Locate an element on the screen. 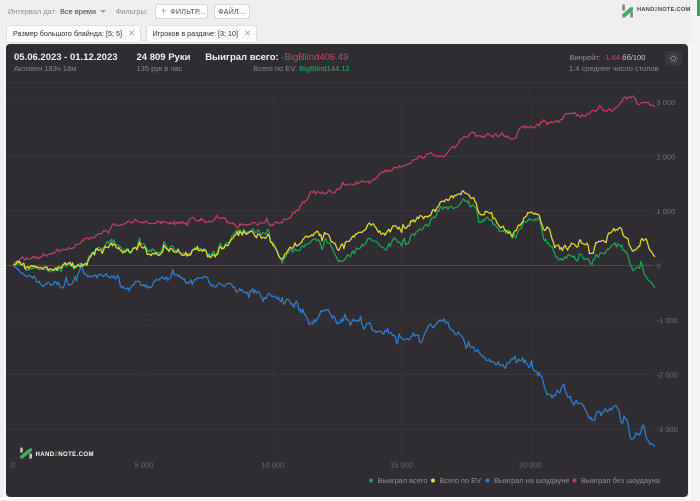  svg-text: Всего по EV is located at coordinates (461, 480).